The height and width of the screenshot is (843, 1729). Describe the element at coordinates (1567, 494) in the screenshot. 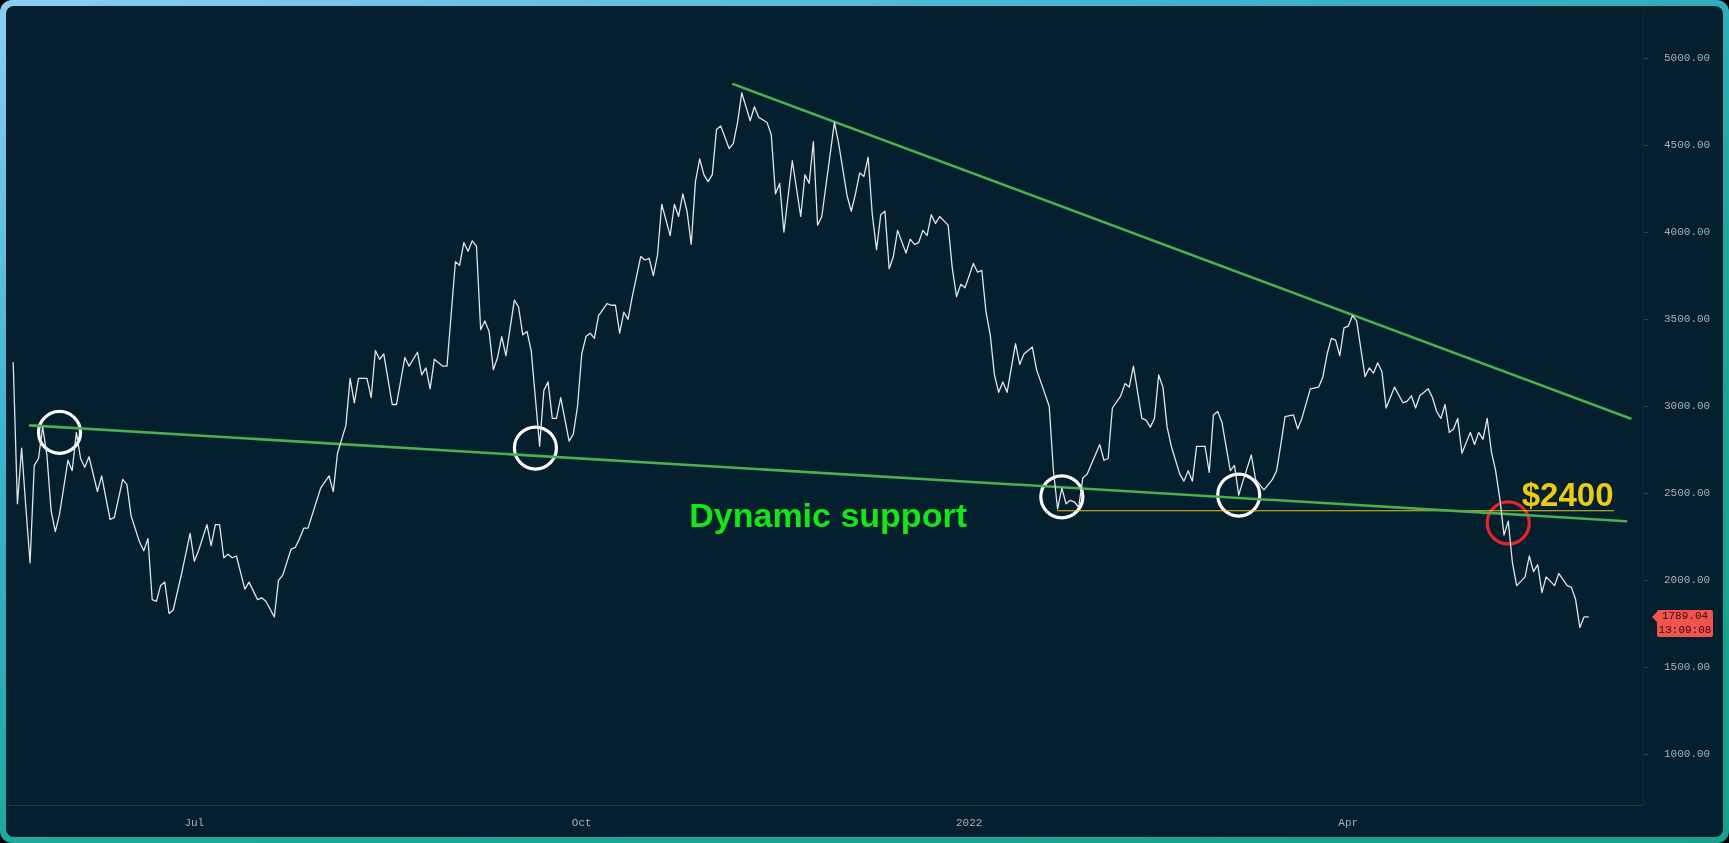

I see `series-label: $2400` at that location.